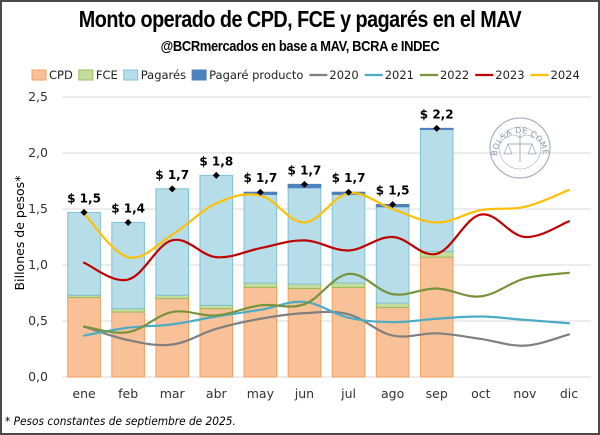 This screenshot has width=600, height=435. I want to click on y-tick-label: 2,0, so click(38, 152).